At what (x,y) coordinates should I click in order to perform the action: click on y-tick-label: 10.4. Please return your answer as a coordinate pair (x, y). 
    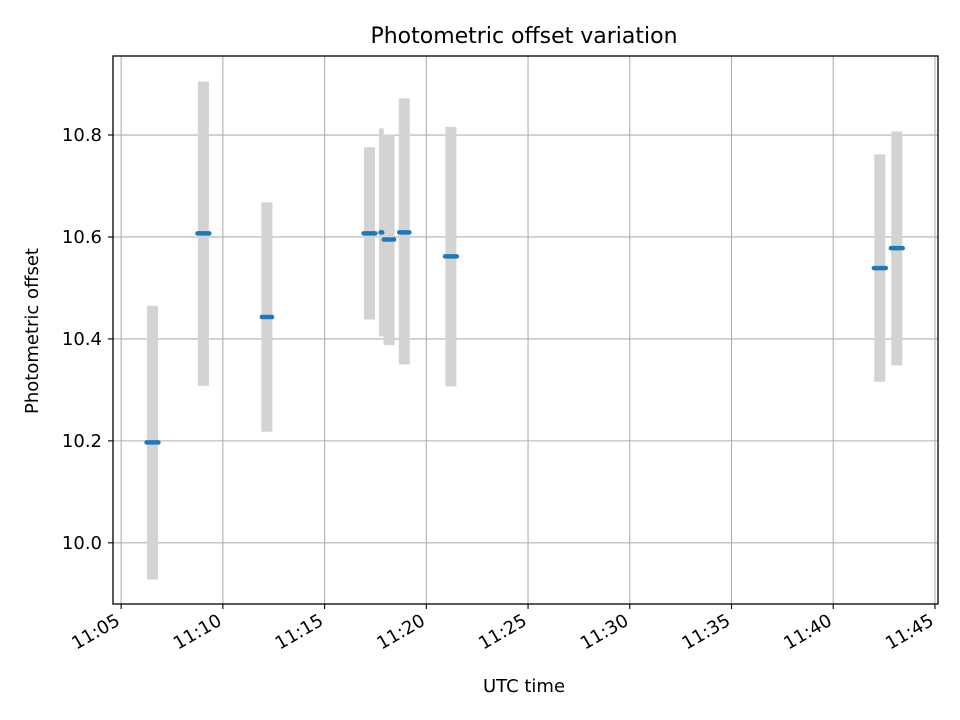
    Looking at the image, I should click on (82, 339).